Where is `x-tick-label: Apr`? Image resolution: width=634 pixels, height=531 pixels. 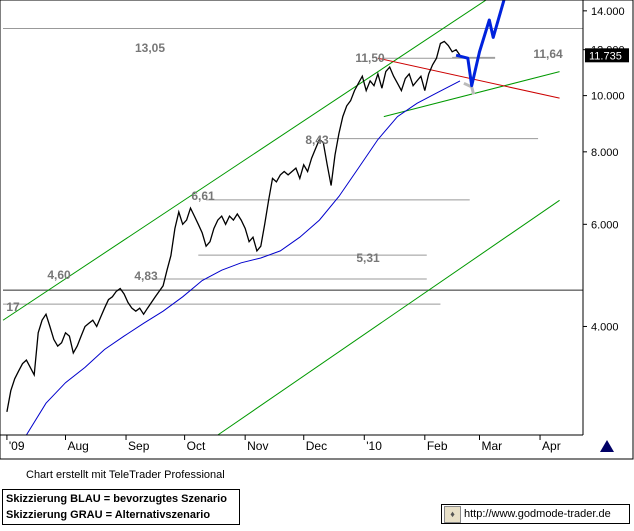
x-tick-label: Apr is located at coordinates (551, 446).